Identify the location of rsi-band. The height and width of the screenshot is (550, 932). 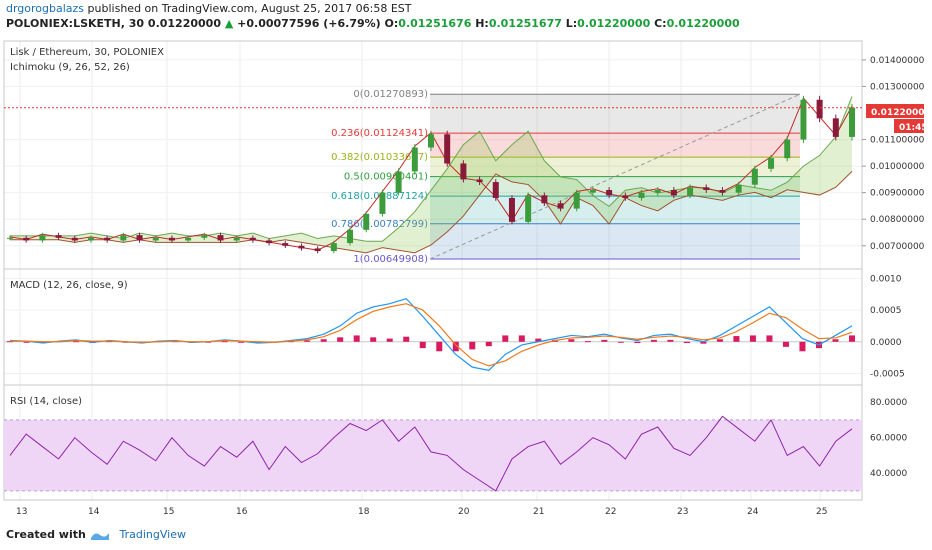
(433, 455).